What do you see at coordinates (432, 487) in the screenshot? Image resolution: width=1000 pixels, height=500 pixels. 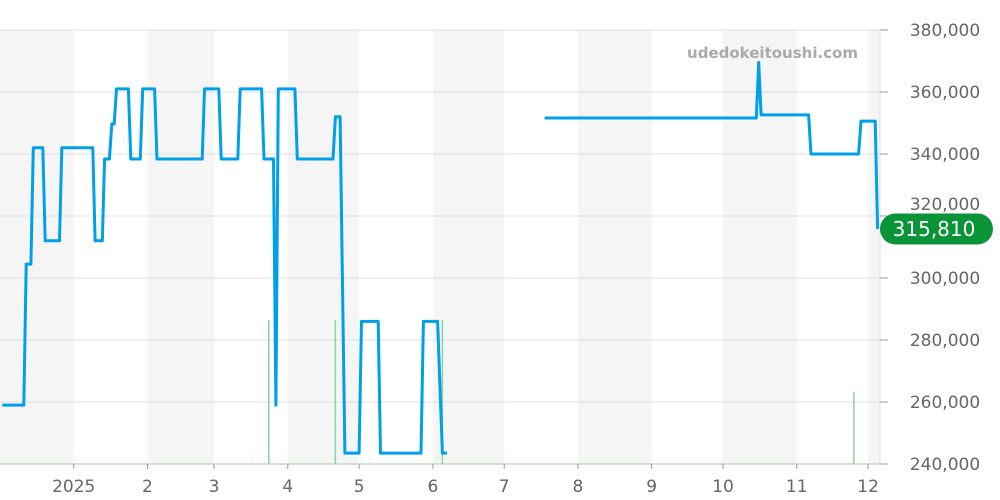 I see `x-tick-label: 6` at bounding box center [432, 487].